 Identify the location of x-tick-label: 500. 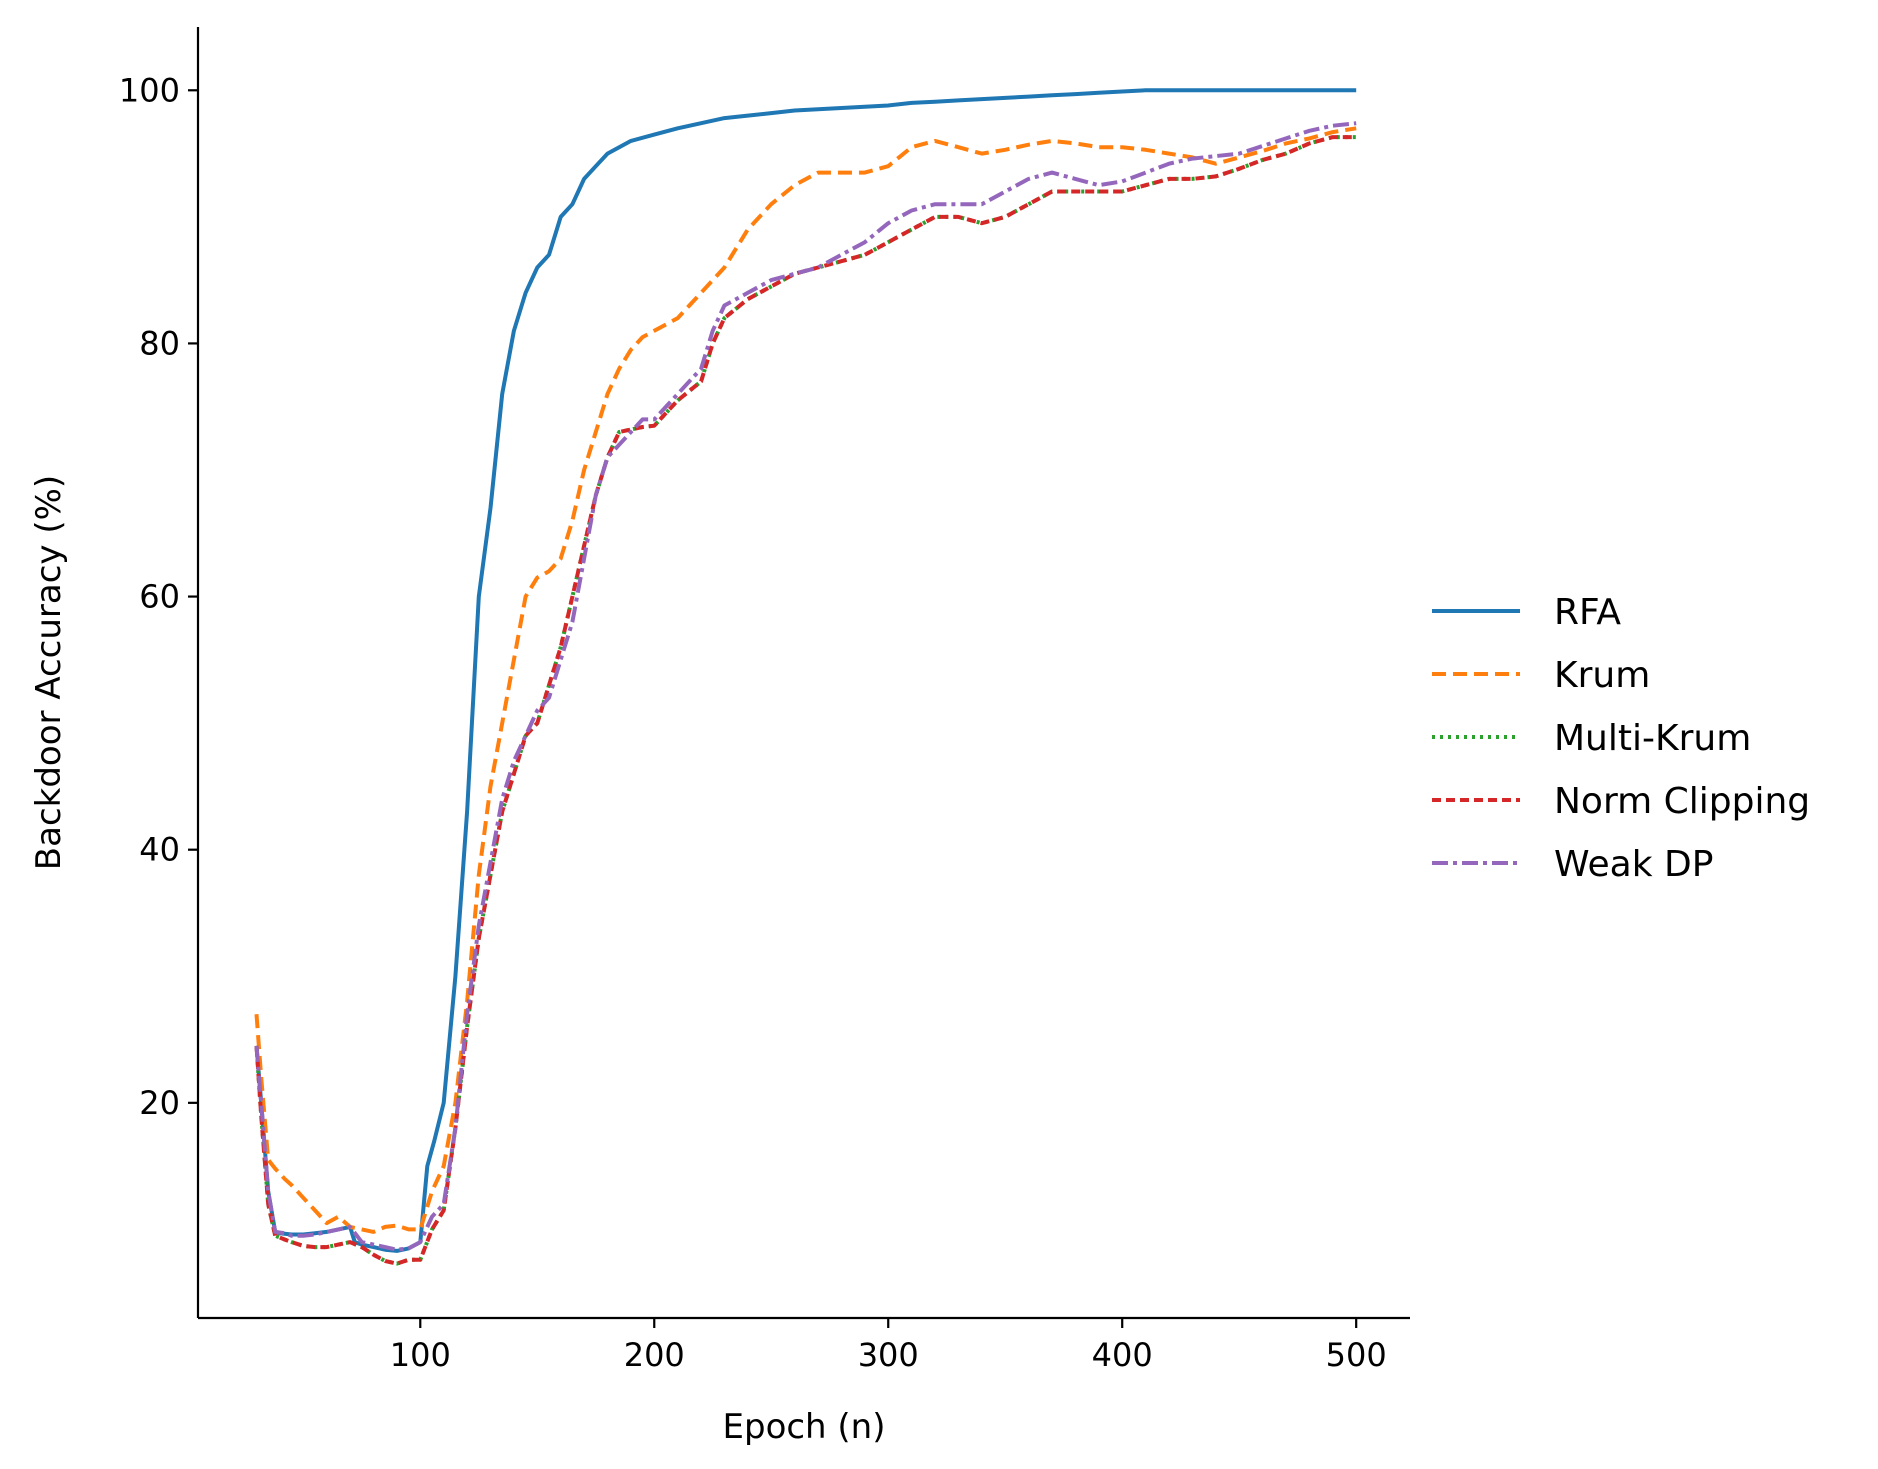
(1356, 1355).